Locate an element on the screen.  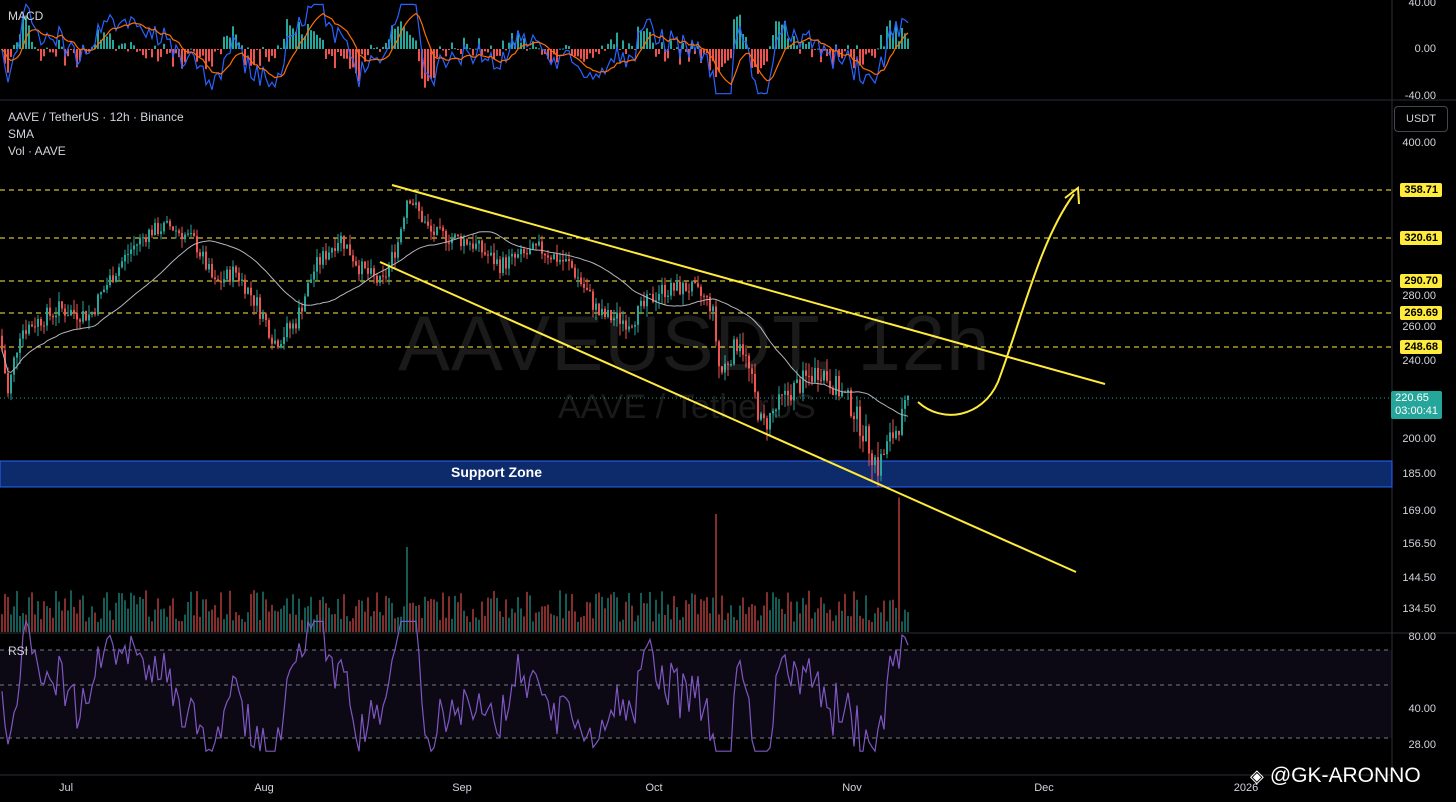
currency-button: USDT is located at coordinates (1421, 119).